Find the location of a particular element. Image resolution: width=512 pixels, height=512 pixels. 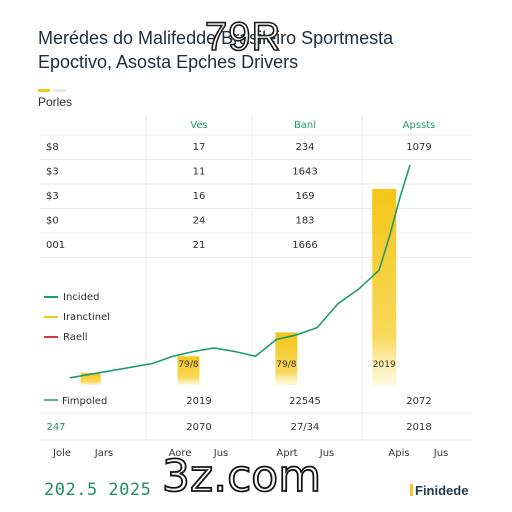

bar-label-3: 2019 is located at coordinates (384, 365).